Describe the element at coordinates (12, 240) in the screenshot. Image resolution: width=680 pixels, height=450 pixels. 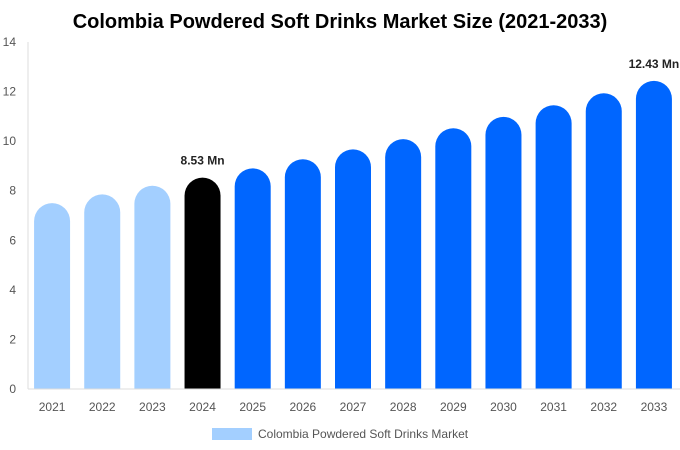
I see `y-tick-label: 6` at that location.